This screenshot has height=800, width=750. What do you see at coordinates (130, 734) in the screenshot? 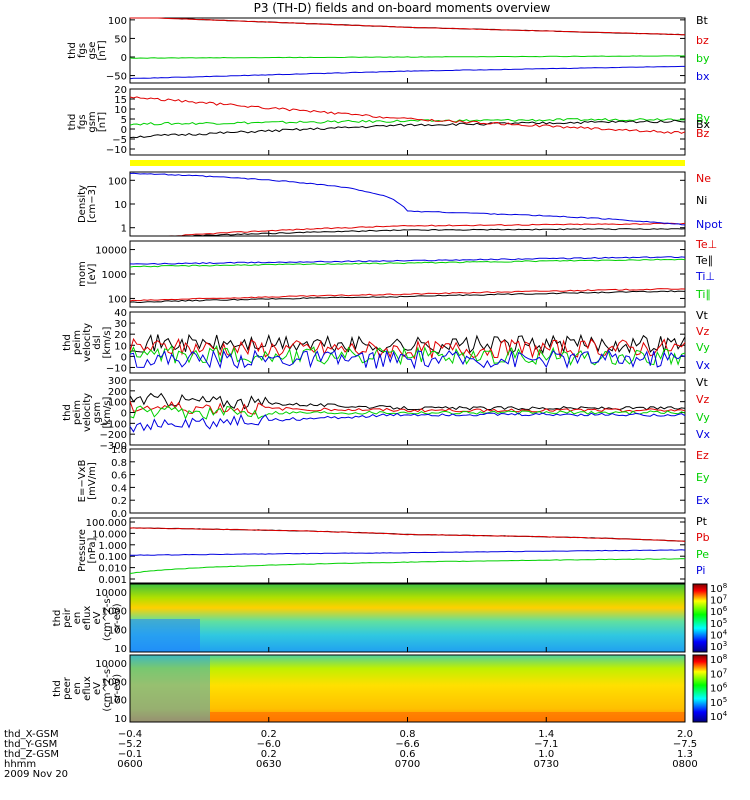
I see `x-axis-value: −0.4` at bounding box center [130, 734].